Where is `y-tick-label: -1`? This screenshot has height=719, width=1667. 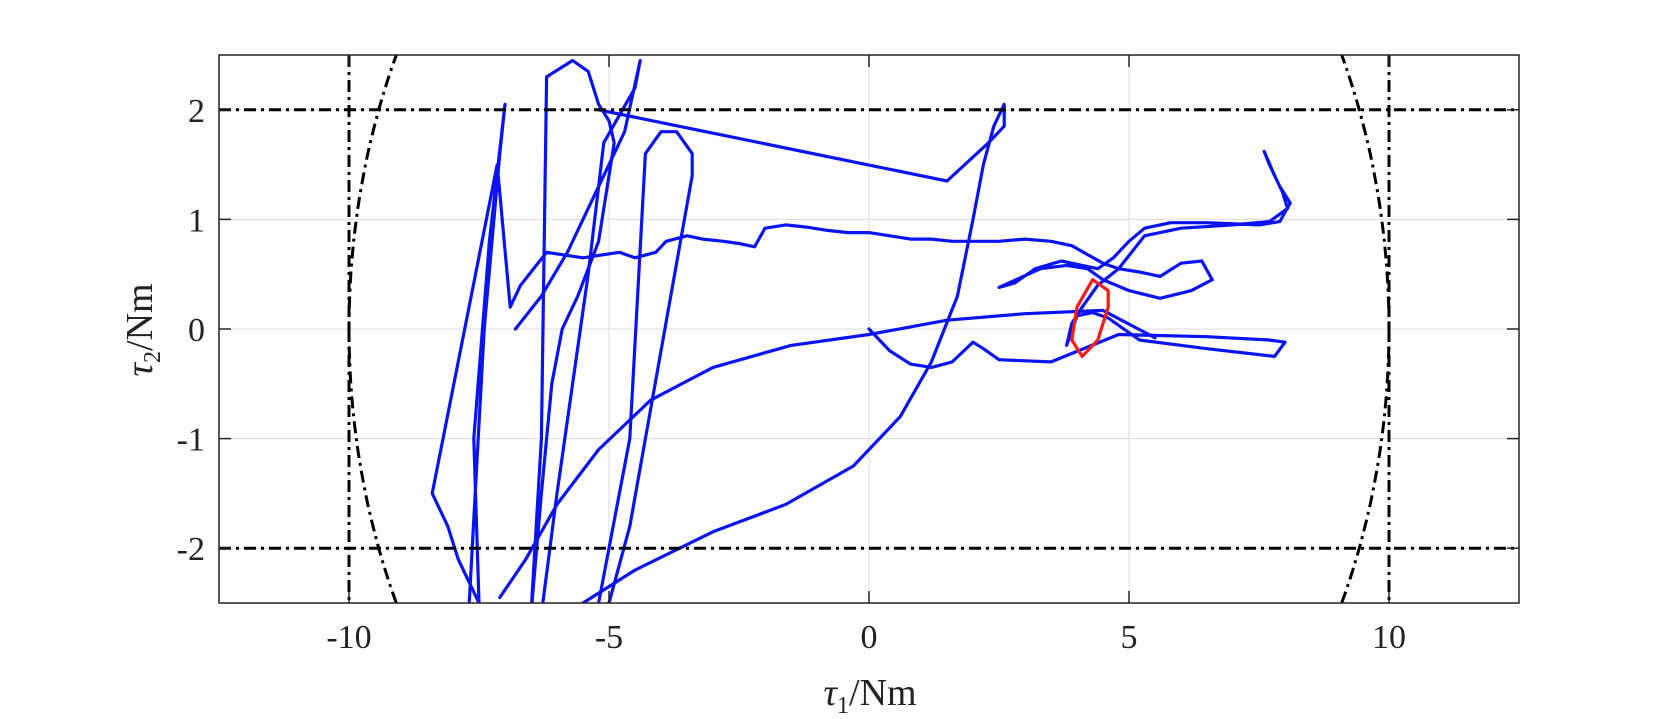 y-tick-label: -1 is located at coordinates (191, 440).